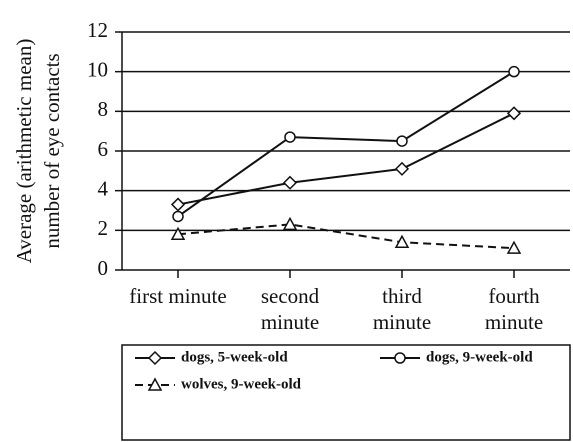 Image resolution: width=573 pixels, height=442 pixels. I want to click on y-tick-label: 10, so click(97, 69).